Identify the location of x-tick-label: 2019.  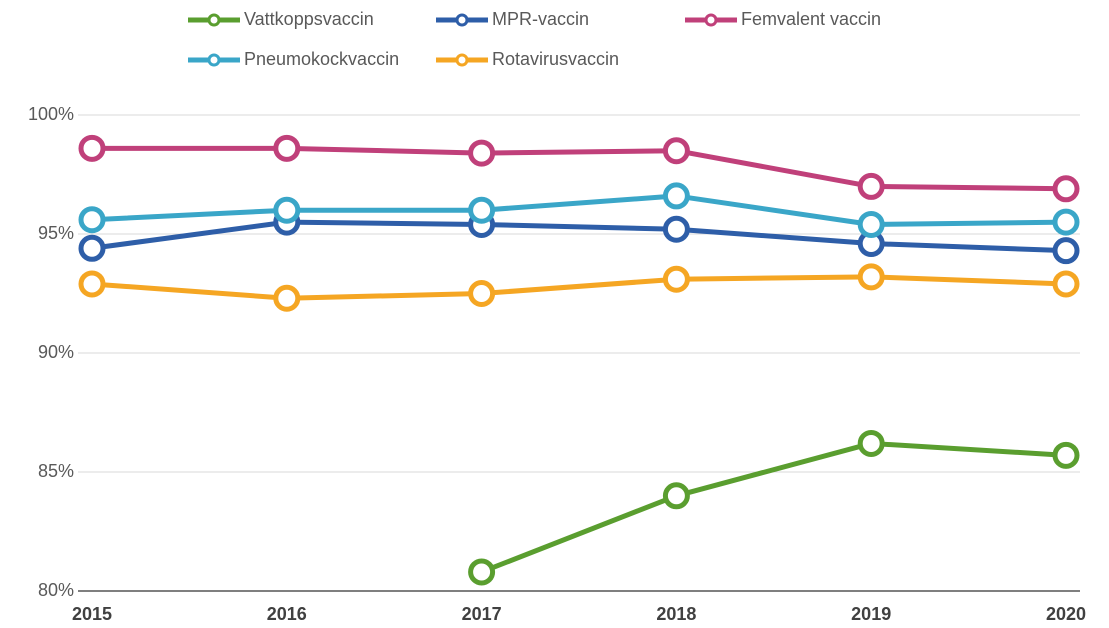
(871, 614).